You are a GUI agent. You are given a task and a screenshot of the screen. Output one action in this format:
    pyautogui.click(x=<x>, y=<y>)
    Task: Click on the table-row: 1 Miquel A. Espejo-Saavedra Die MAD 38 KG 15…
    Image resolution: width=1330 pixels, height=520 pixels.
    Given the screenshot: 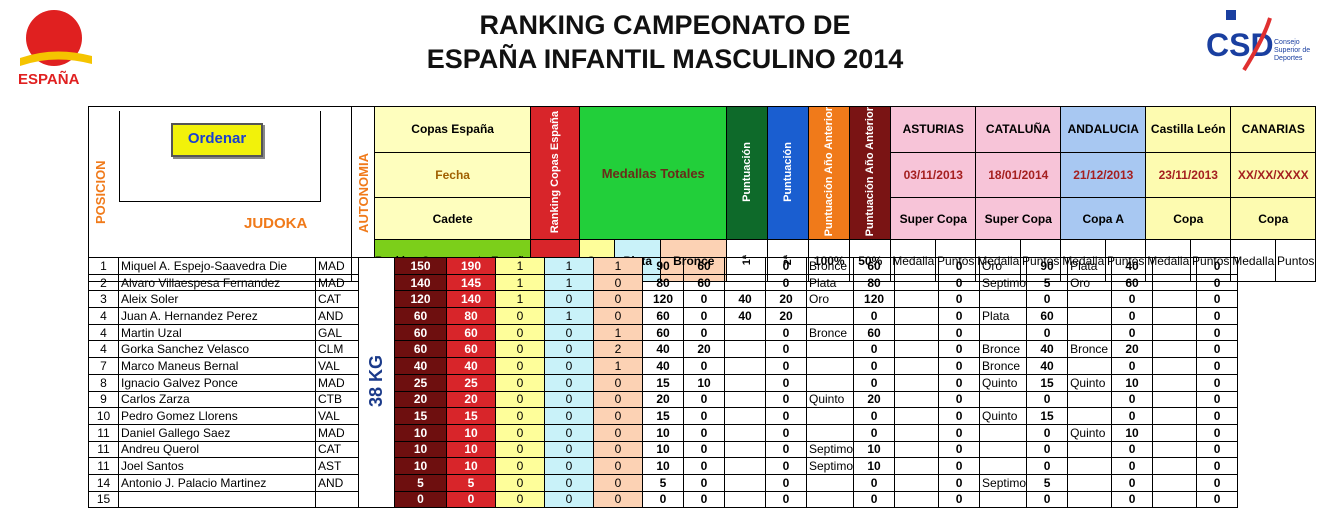 What is the action you would take?
    pyautogui.click(x=663, y=266)
    